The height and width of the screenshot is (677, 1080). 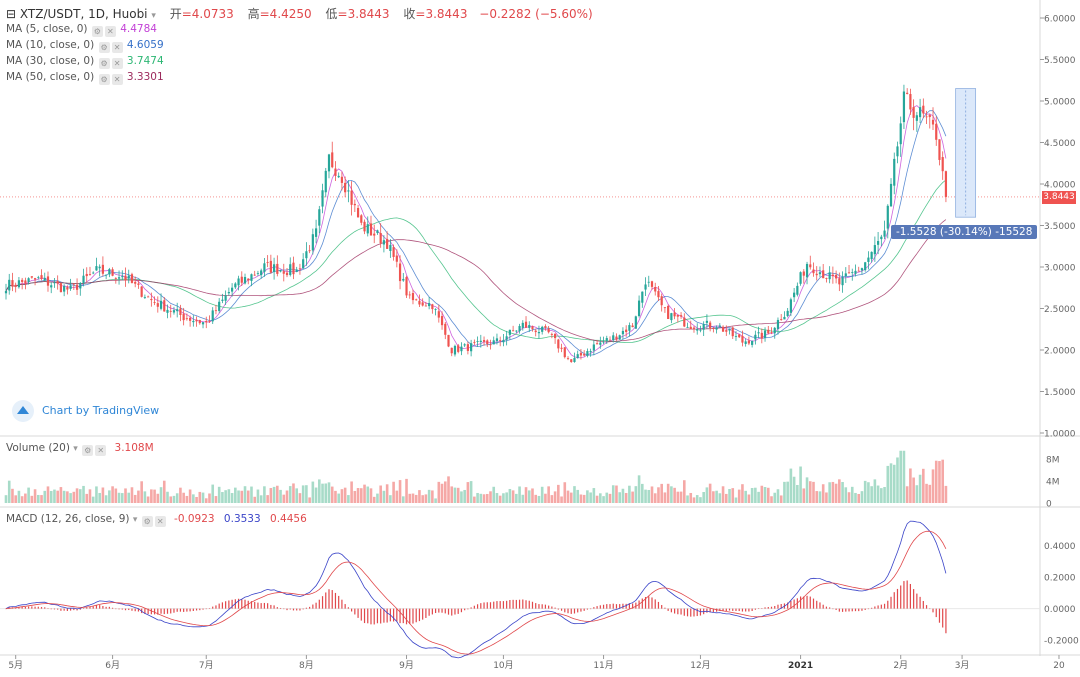 What do you see at coordinates (83, 14) in the screenshot?
I see `symbol-label: XTZ/USDT, 1D, Huobi` at bounding box center [83, 14].